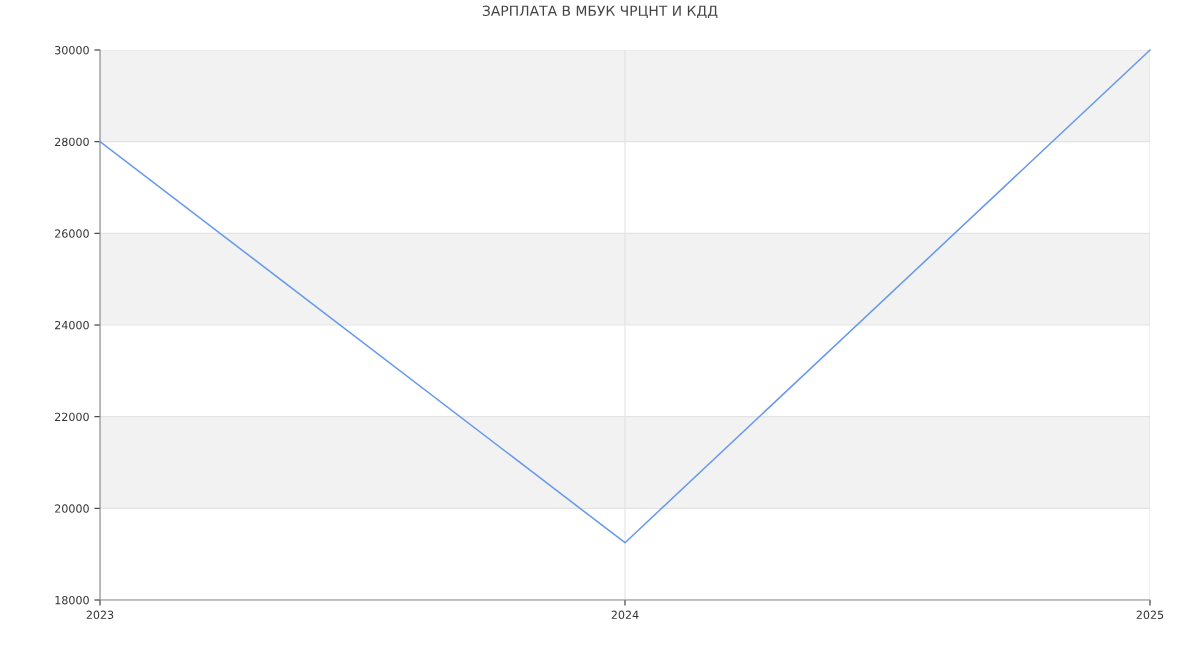 The height and width of the screenshot is (650, 1200). Describe the element at coordinates (72, 325) in the screenshot. I see `y-tick-label: 24000` at that location.